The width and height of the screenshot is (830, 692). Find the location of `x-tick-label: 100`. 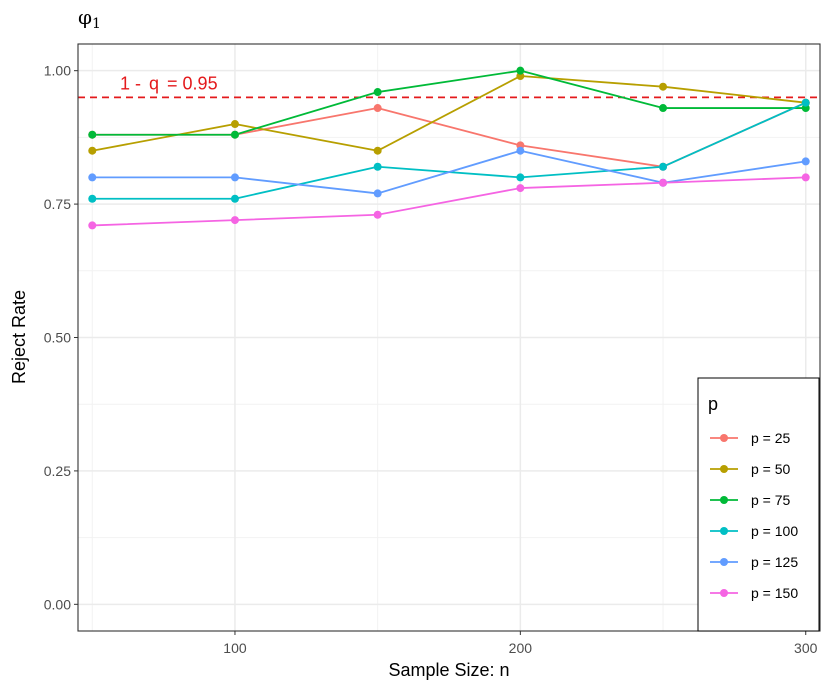

x-tick-label: 100 is located at coordinates (235, 648).